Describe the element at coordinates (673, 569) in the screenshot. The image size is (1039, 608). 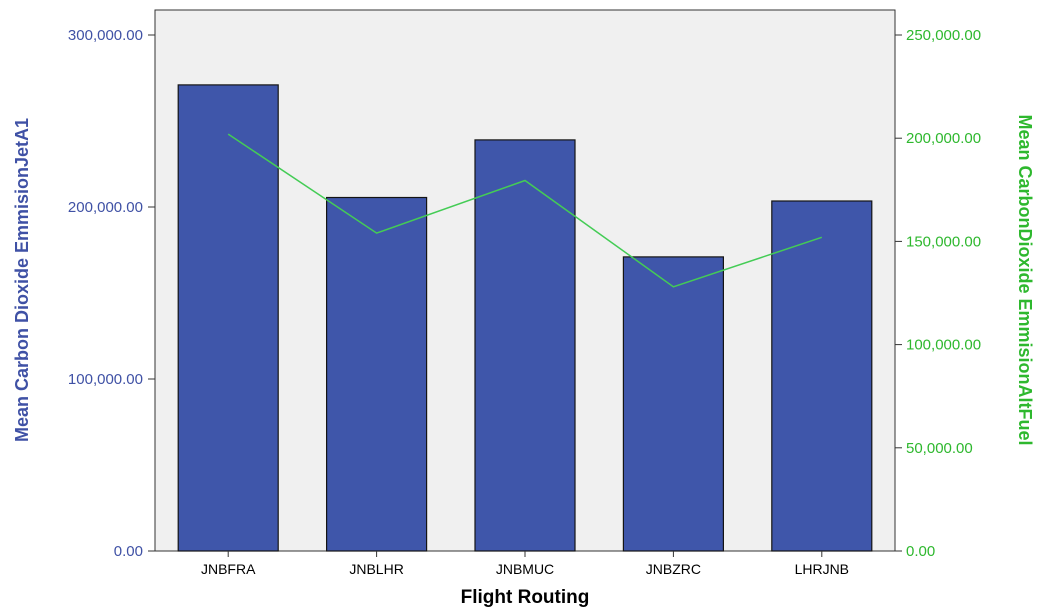
I see `category-label-jnbzrc: JNBZRC` at that location.